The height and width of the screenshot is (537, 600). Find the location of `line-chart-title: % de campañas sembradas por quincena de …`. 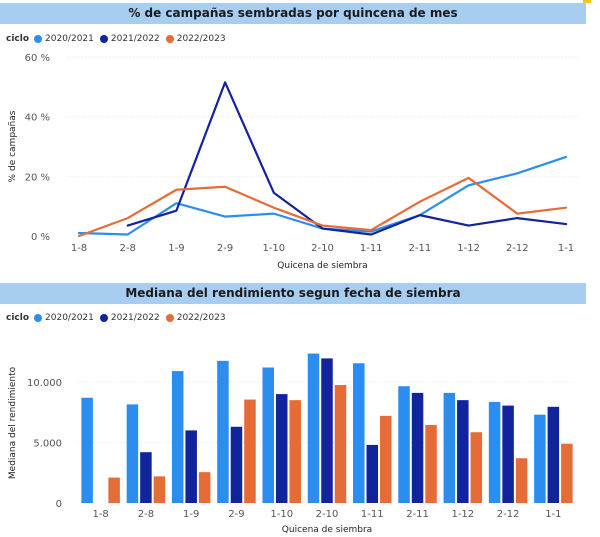

line-chart-title: % de campañas sembradas por quincena de … is located at coordinates (293, 13).